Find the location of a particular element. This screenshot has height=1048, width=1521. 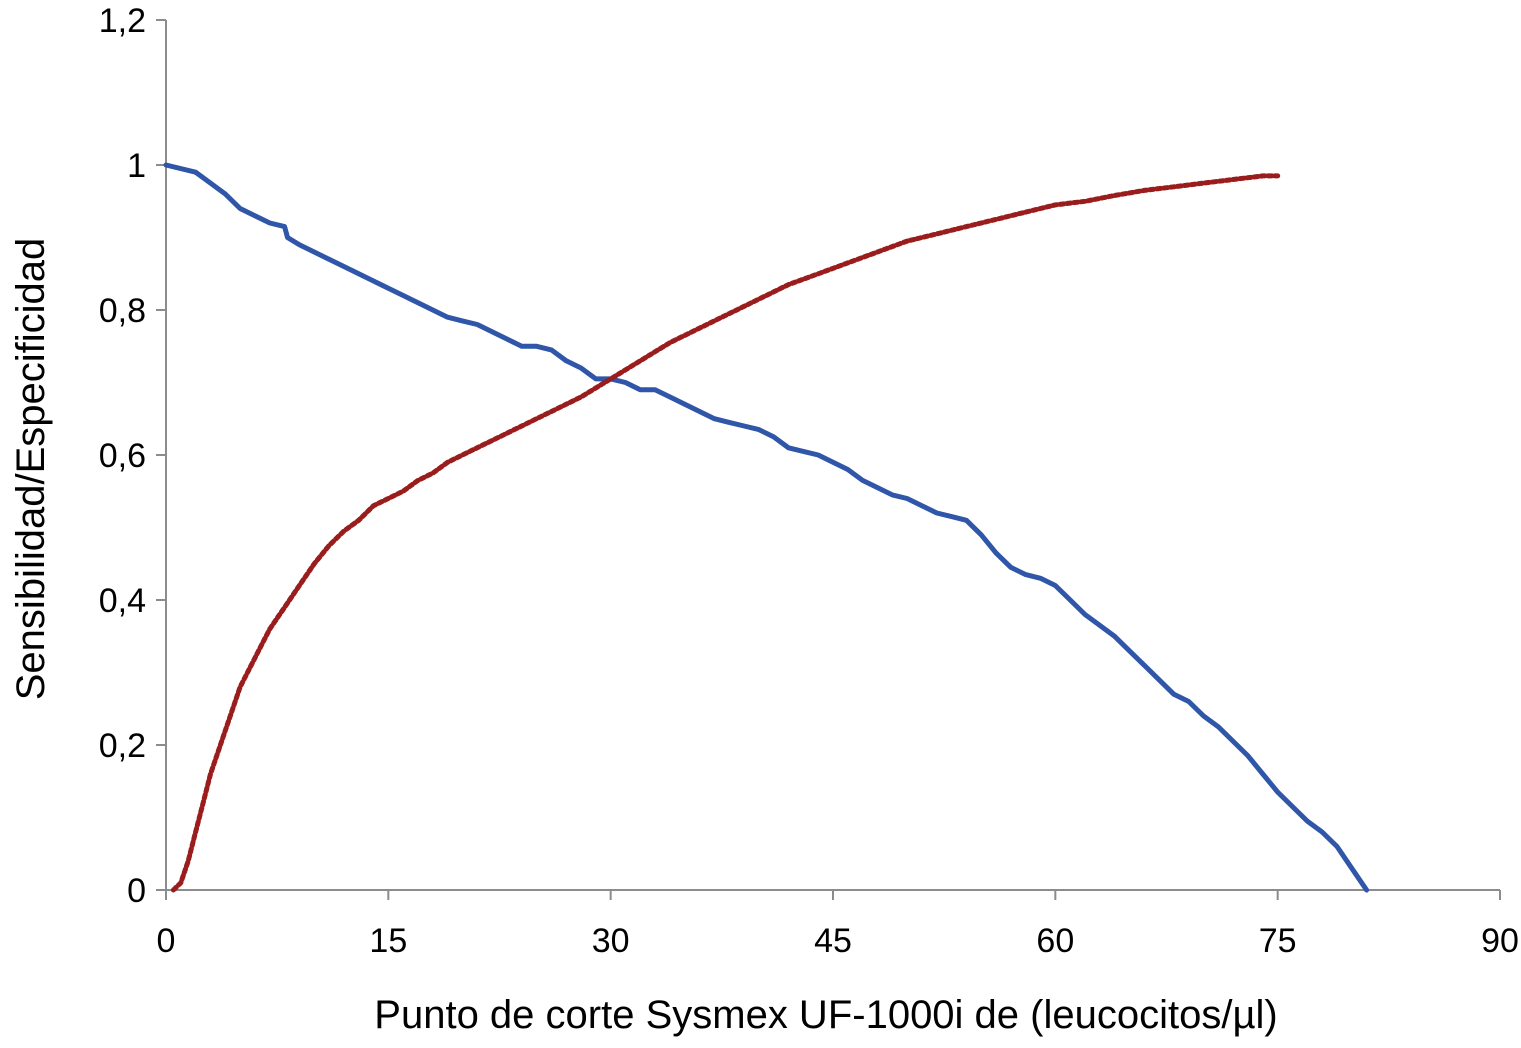

x-tick-label: 0 is located at coordinates (166, 941).